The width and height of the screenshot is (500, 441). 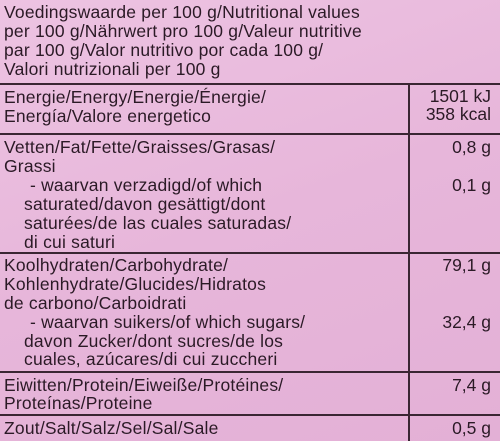 What do you see at coordinates (409, 262) in the screenshot?
I see `column-divider` at bounding box center [409, 262].